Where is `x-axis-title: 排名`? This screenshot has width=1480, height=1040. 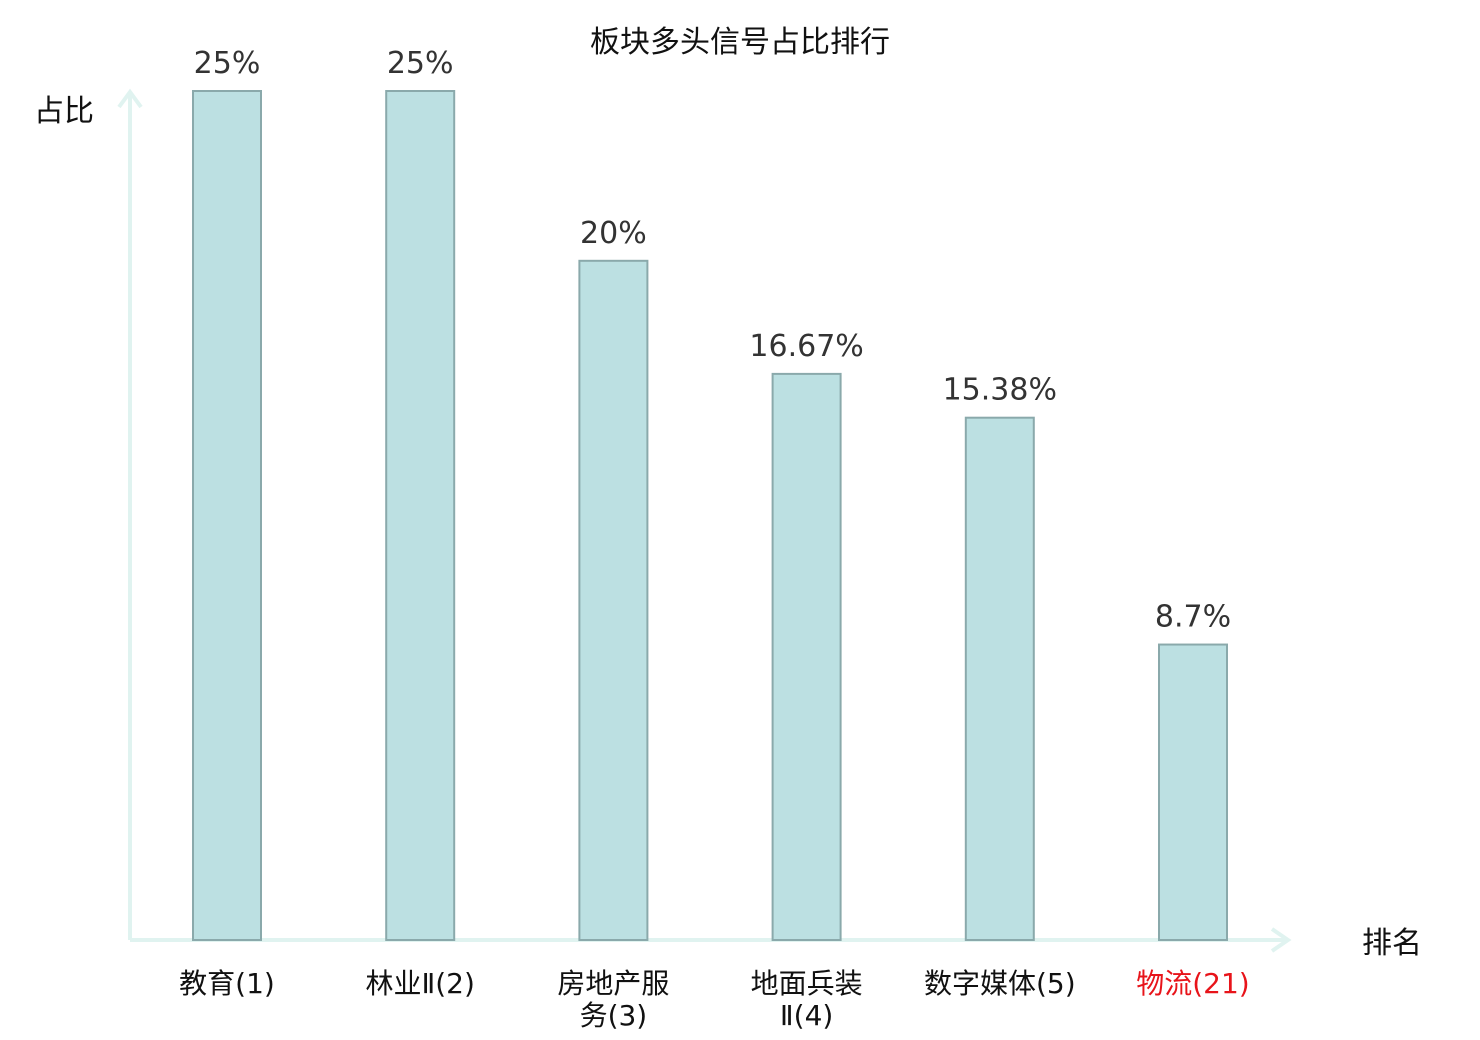 x-axis-title: 排名 is located at coordinates (1392, 943).